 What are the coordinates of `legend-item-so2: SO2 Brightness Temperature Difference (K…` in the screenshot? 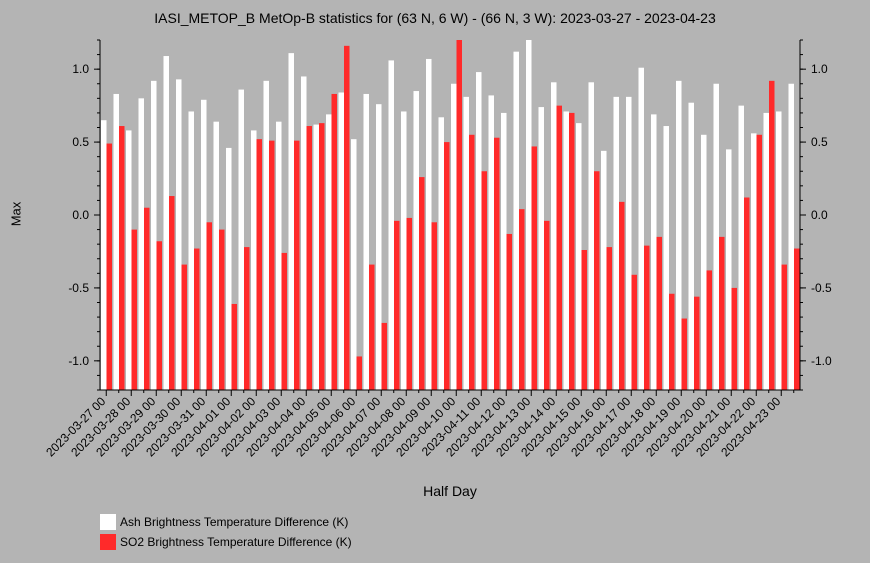 It's located at (226, 542).